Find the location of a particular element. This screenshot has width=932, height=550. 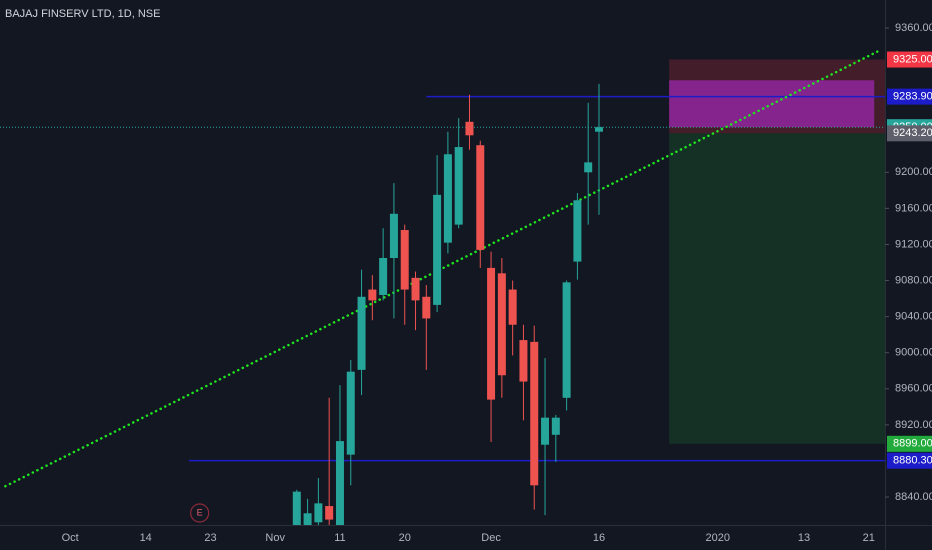

x-tick-label: 11 is located at coordinates (339, 538).